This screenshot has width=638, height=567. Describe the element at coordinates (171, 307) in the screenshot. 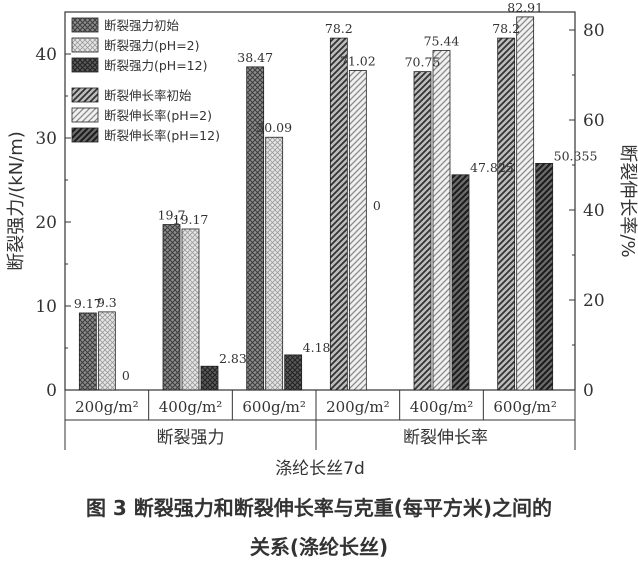

I see `bar-s0-c1` at that location.